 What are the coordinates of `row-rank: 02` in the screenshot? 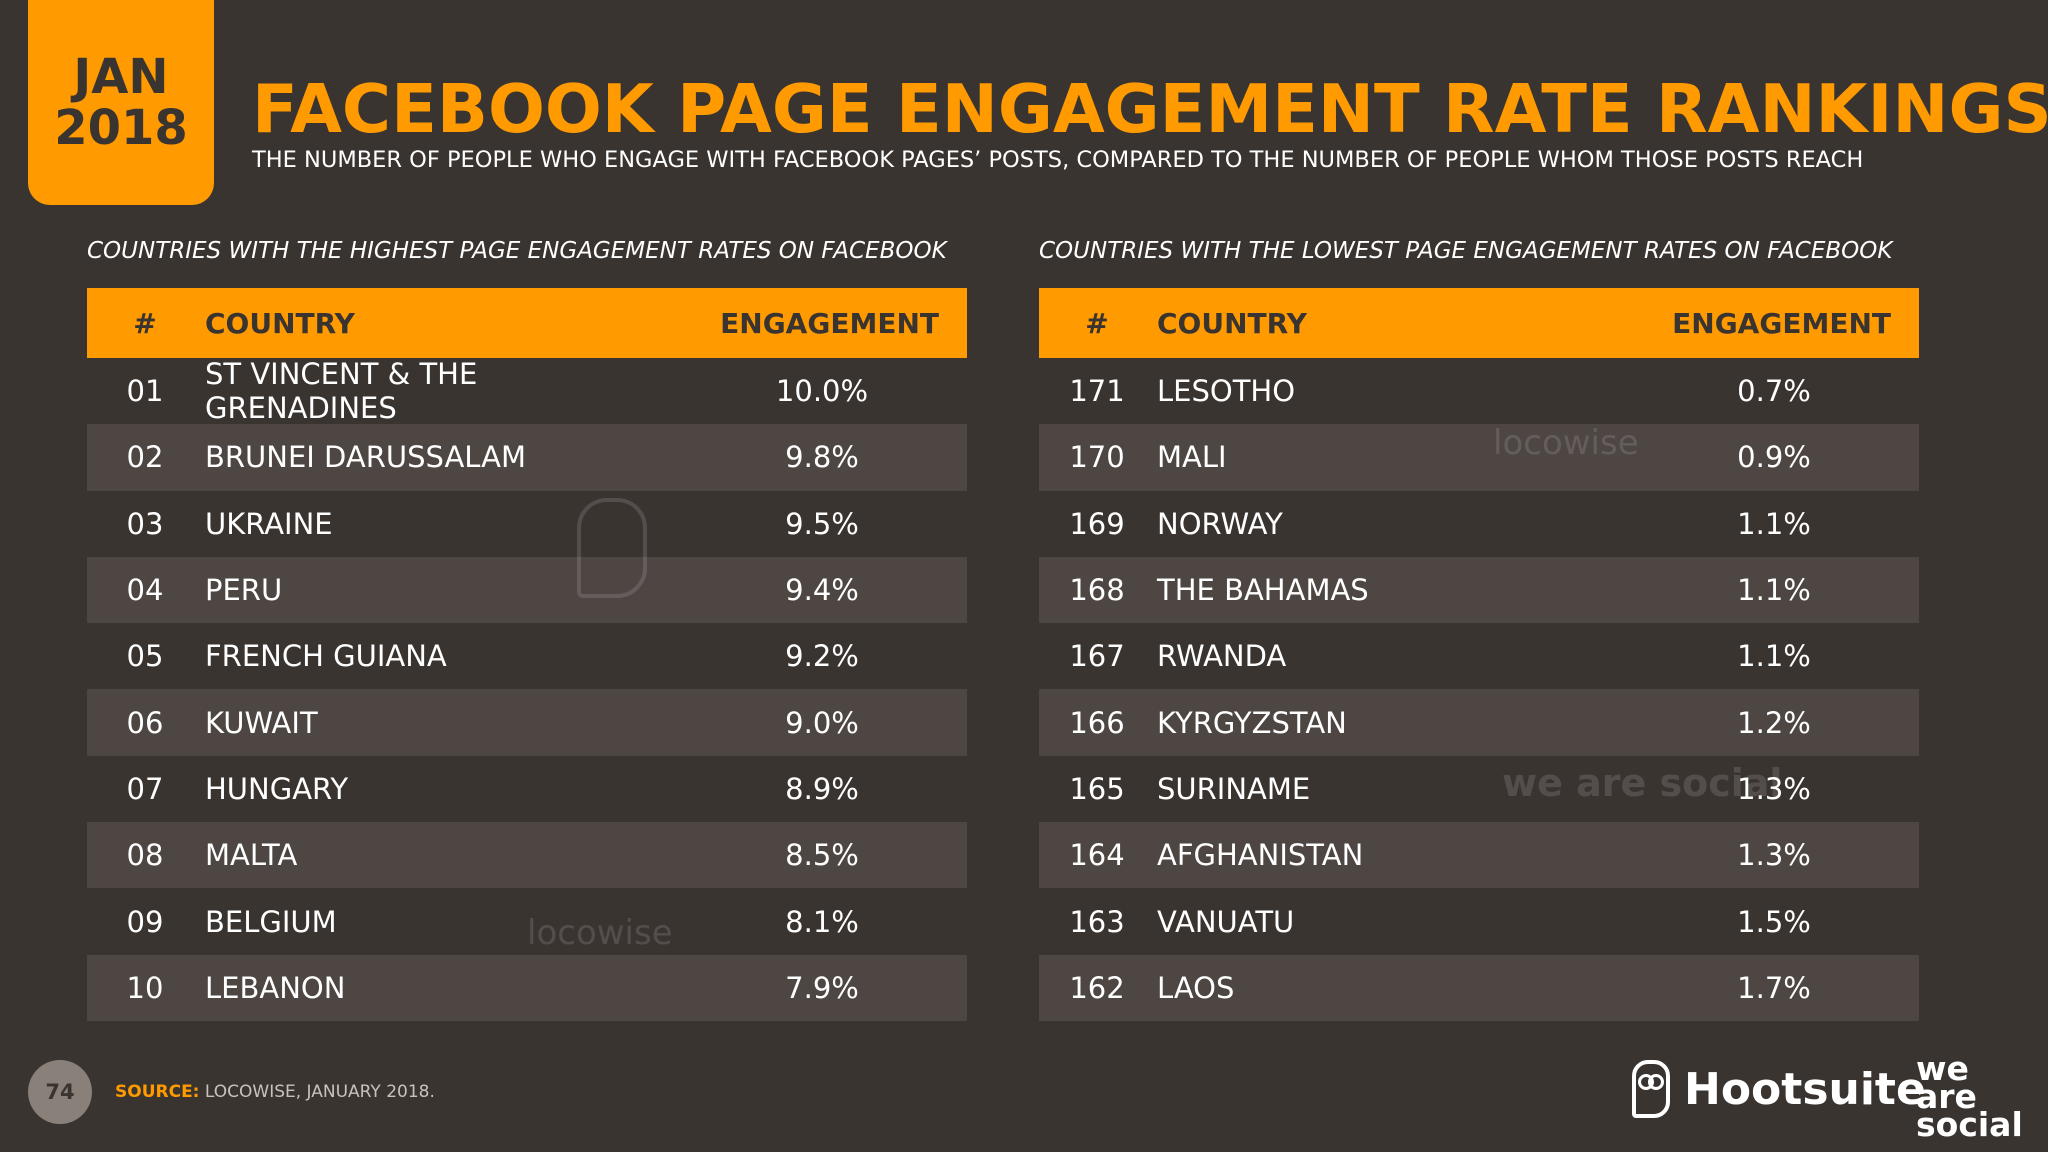 It's located at (145, 457).